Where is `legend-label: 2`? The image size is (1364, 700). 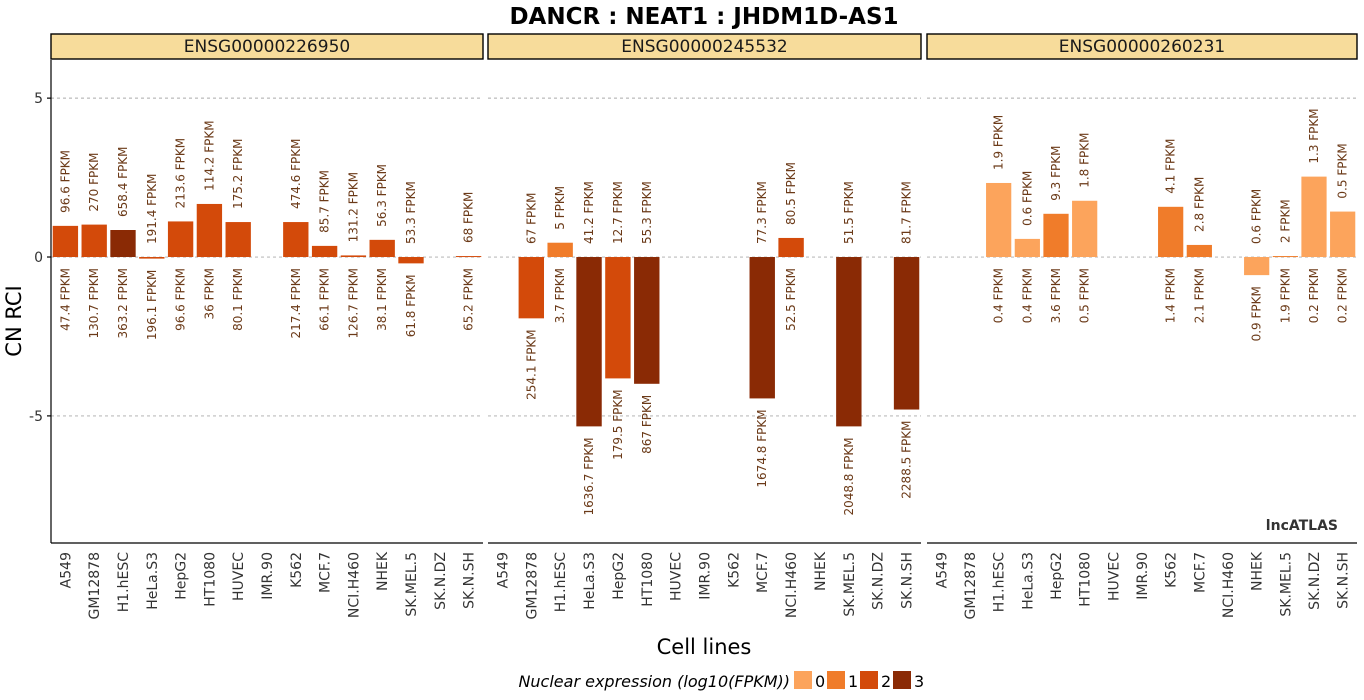
legend-label: 2 is located at coordinates (886, 681).